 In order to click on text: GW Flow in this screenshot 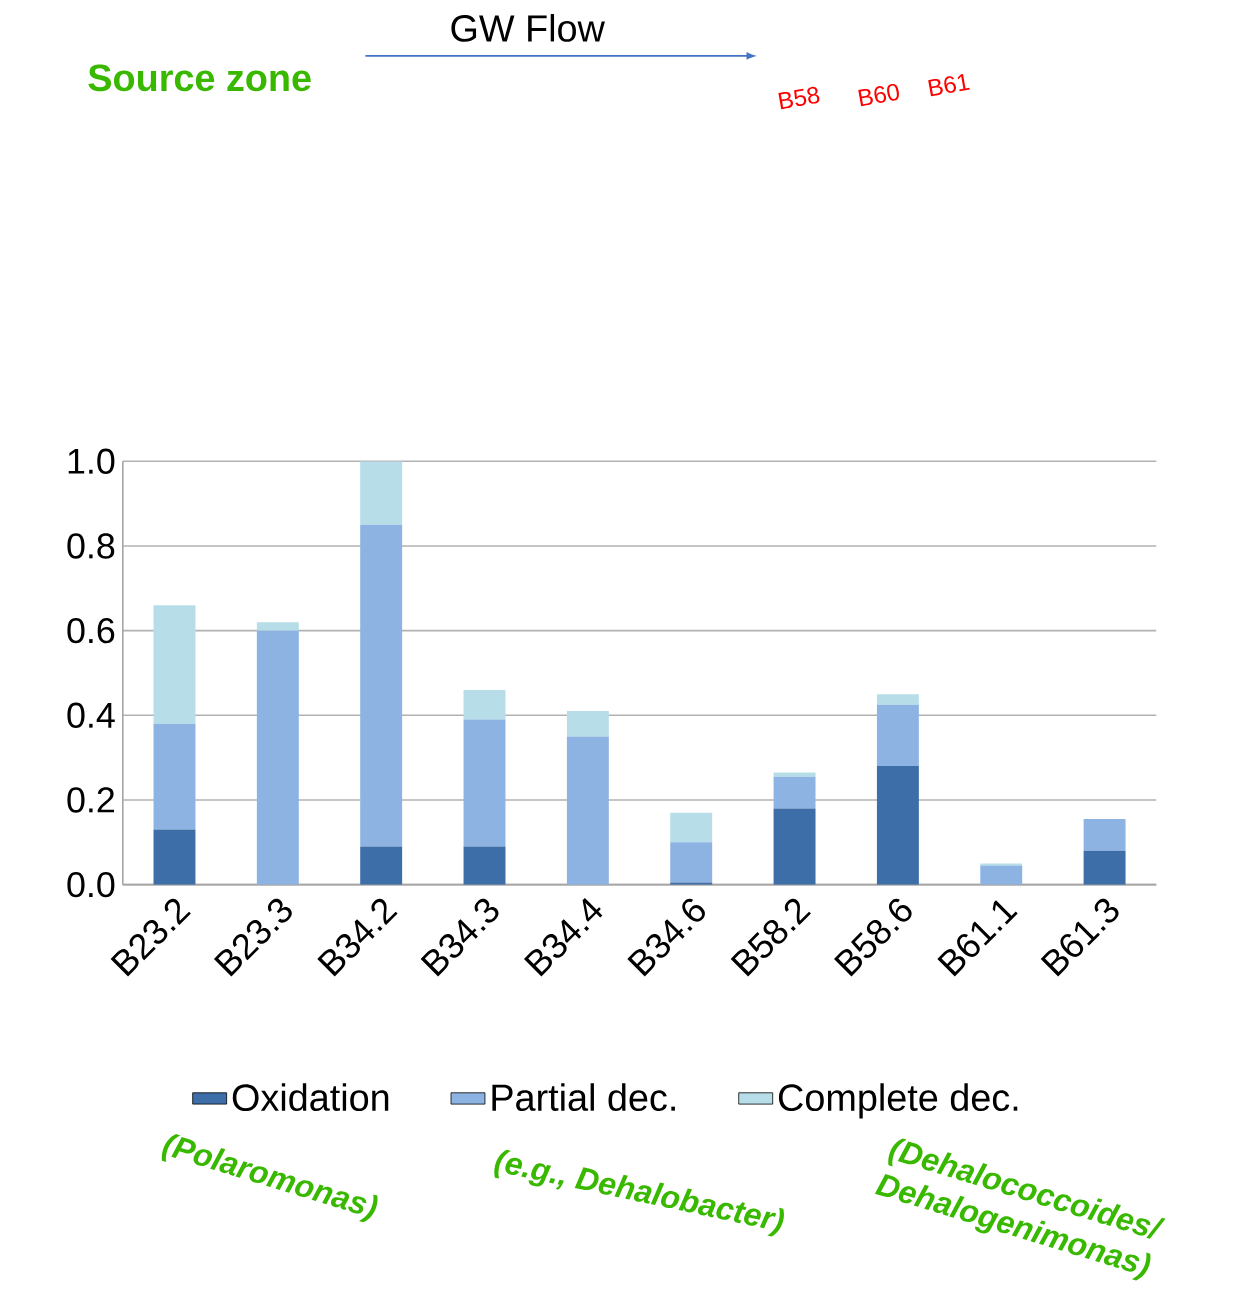, I will do `click(528, 28)`.